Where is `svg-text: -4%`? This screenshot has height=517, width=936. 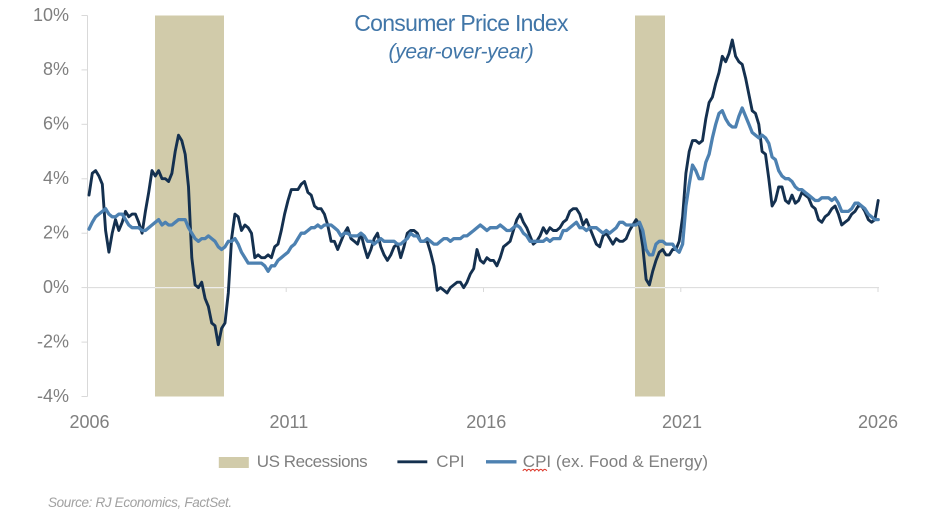
svg-text: -4% is located at coordinates (53, 396).